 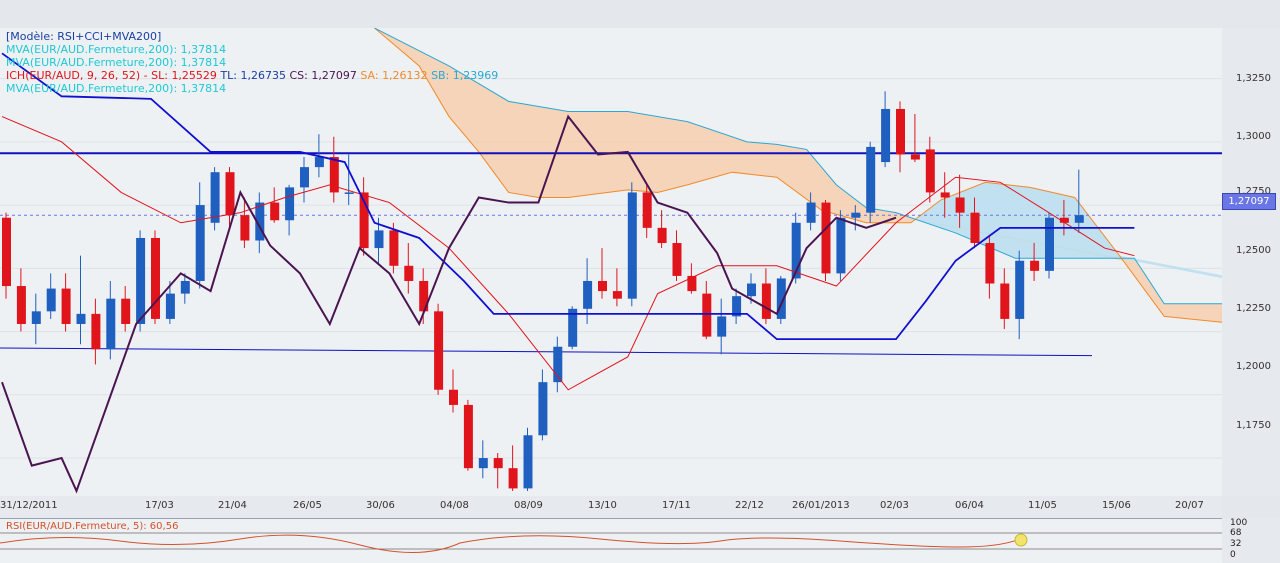 What do you see at coordinates (1253, 191) in the screenshot?
I see `price-tick: 1,2750` at bounding box center [1253, 191].